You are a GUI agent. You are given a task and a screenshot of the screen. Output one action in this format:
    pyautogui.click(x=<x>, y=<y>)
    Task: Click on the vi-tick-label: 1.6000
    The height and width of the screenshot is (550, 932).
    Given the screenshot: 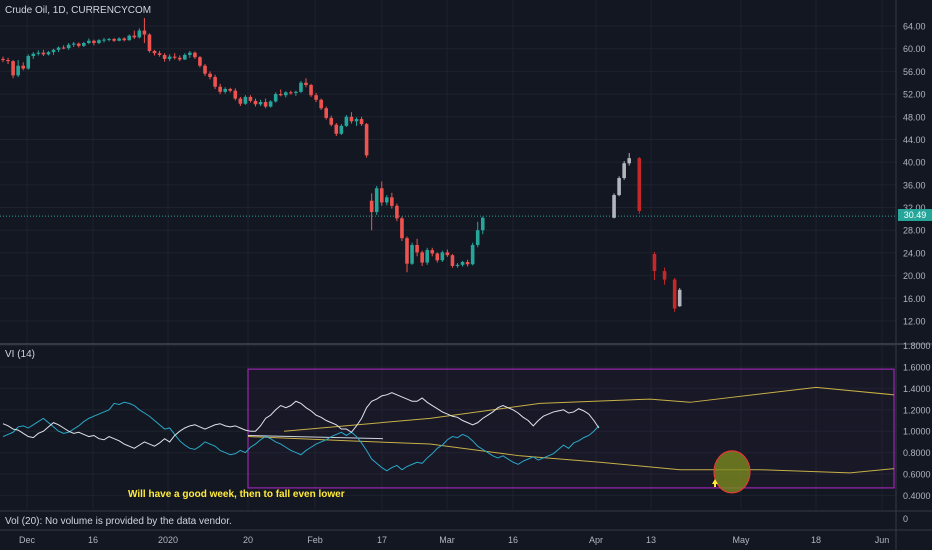 What is the action you would take?
    pyautogui.click(x=917, y=368)
    